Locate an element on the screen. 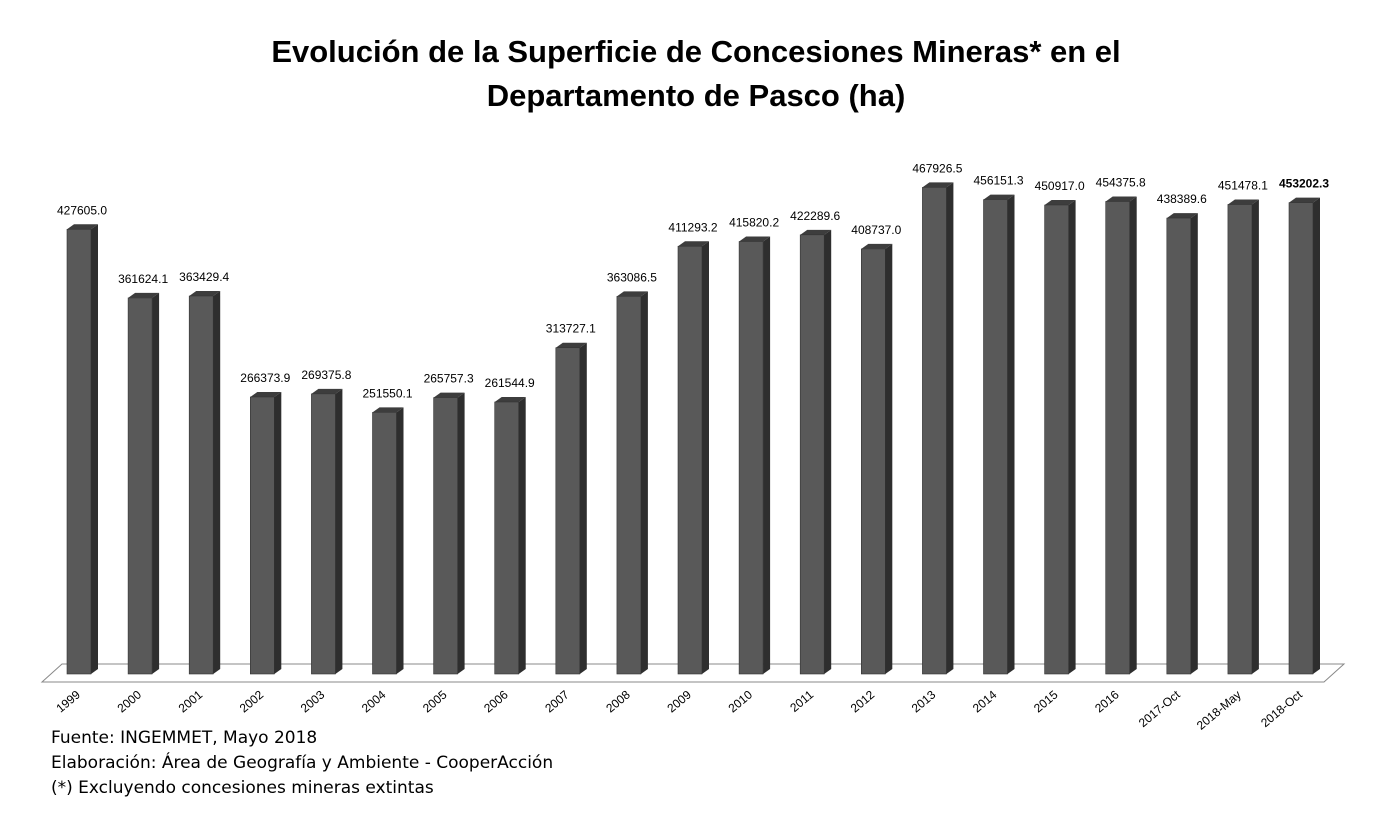 The height and width of the screenshot is (816, 1392). x-tick-label: 2016 is located at coordinates (1107, 701).